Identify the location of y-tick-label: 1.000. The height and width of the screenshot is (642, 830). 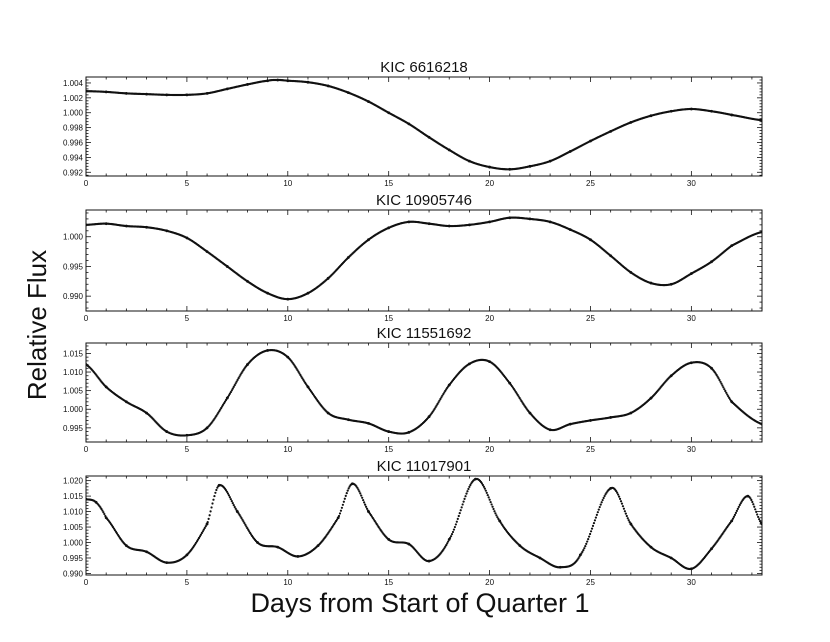
(73, 237).